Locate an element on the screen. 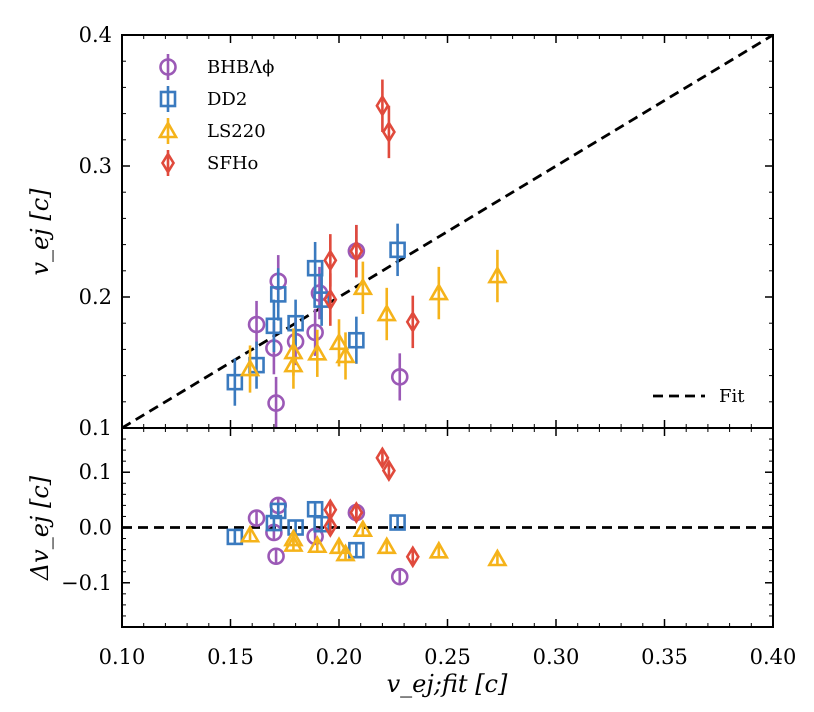 Image resolution: width=814 pixels, height=712 pixels. x-tick-label: 0.30 is located at coordinates (556, 657).